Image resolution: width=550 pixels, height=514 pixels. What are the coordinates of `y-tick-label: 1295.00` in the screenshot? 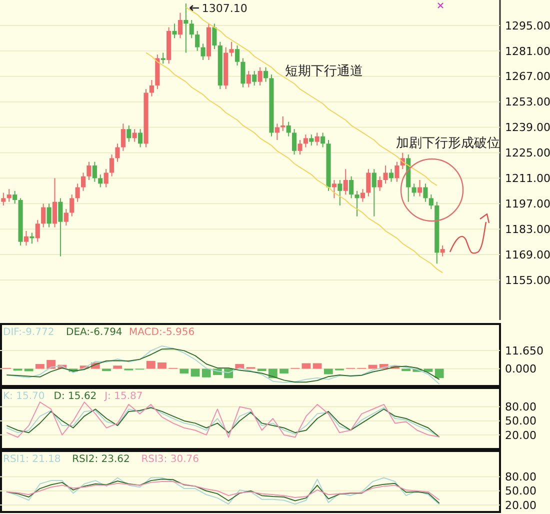 It's located at (527, 25).